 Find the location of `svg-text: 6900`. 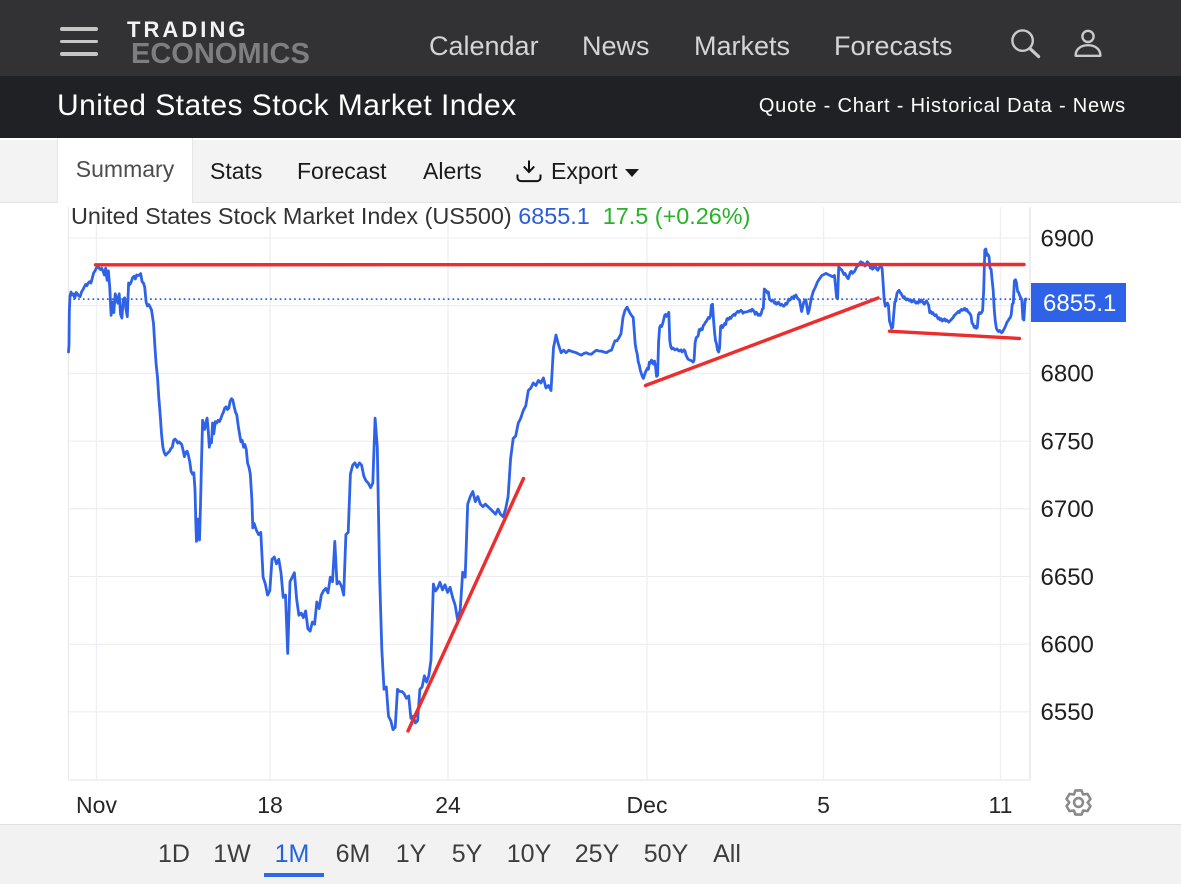

svg-text: 6900 is located at coordinates (1067, 238).